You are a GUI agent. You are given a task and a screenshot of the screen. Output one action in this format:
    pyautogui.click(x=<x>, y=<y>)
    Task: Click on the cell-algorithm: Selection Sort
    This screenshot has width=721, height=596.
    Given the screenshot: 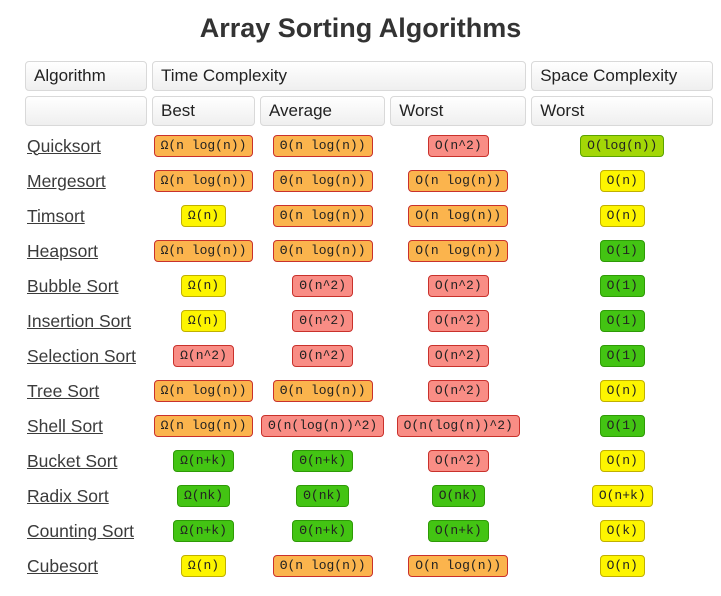 What is the action you would take?
    pyautogui.click(x=86, y=356)
    